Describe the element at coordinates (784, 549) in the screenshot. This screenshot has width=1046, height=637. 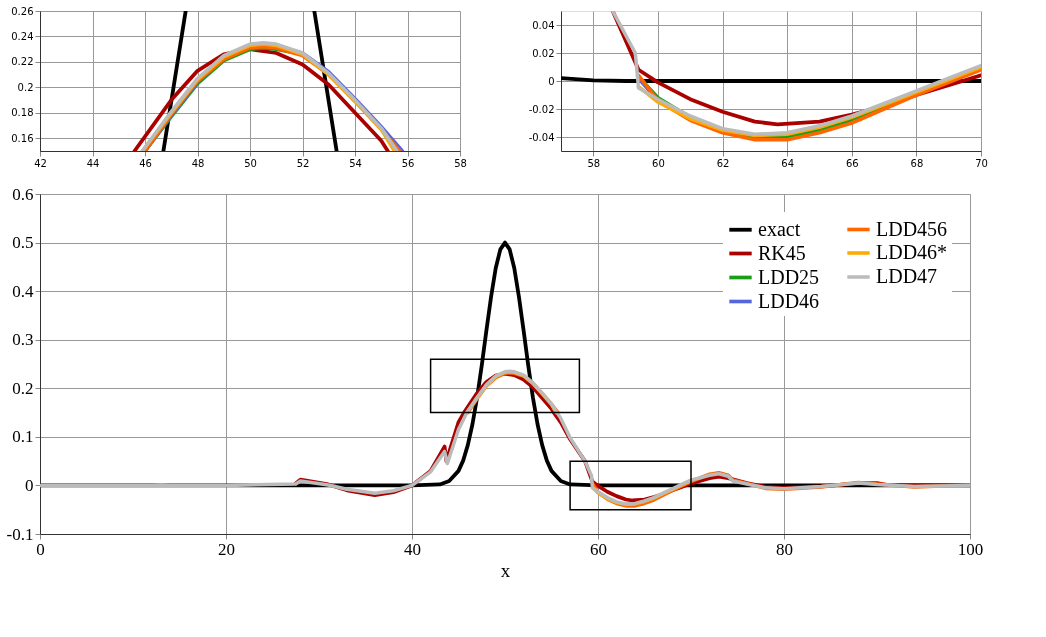
I see `x-tick-label: 80` at that location.